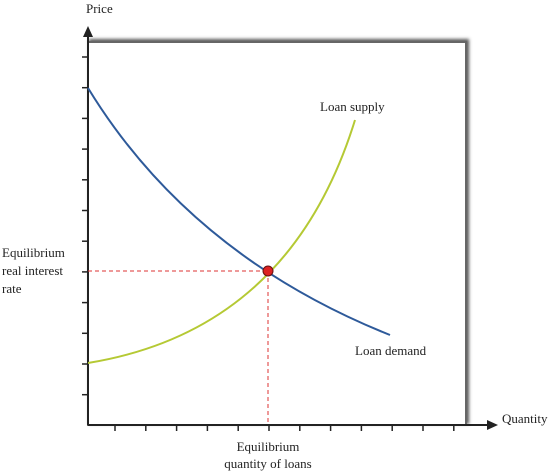 This screenshot has height=474, width=550. What do you see at coordinates (391, 350) in the screenshot?
I see `demand-label: Loan demand` at bounding box center [391, 350].